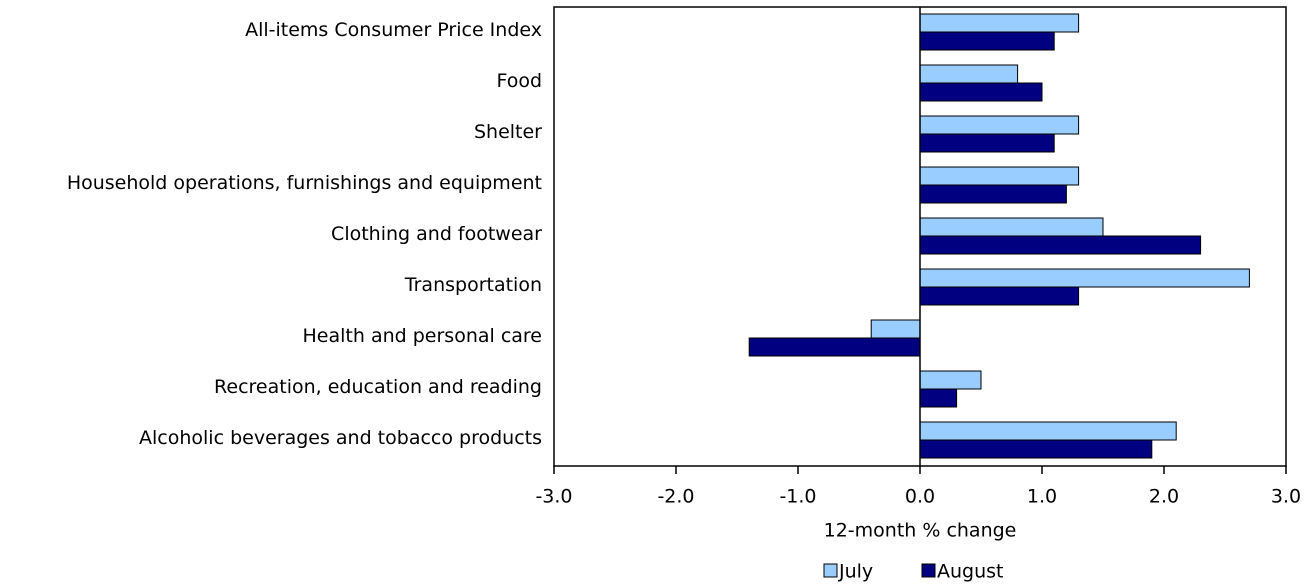 The width and height of the screenshot is (1313, 586). I want to click on y-tick-label: Food, so click(519, 81).